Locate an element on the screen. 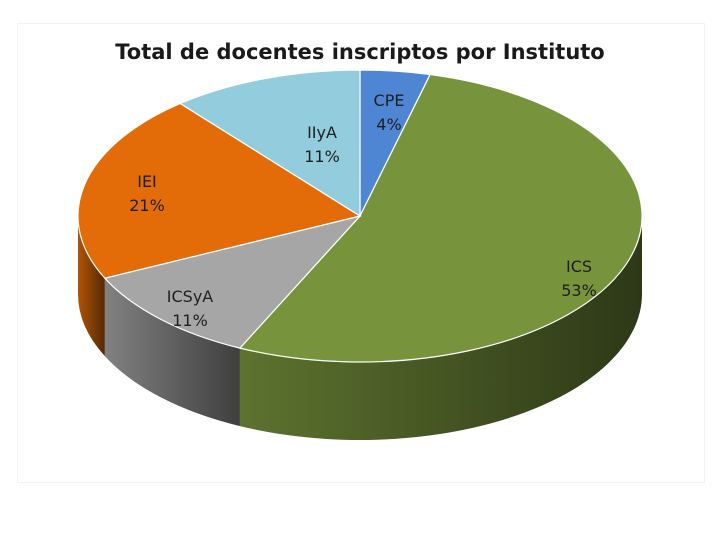 The image size is (720, 540). slice-iiya is located at coordinates (269, 143).